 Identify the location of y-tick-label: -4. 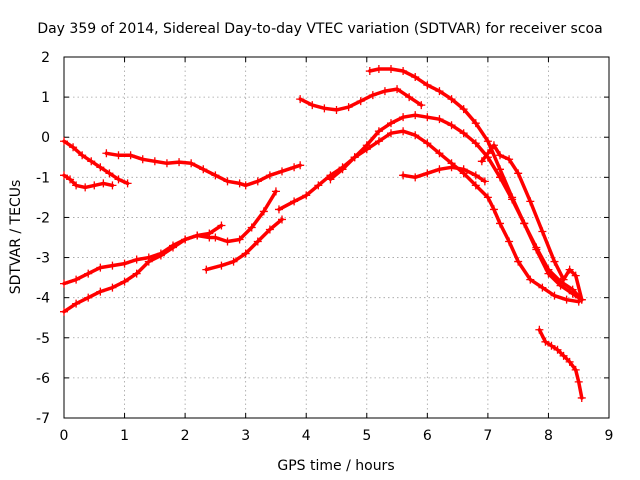
(43, 299).